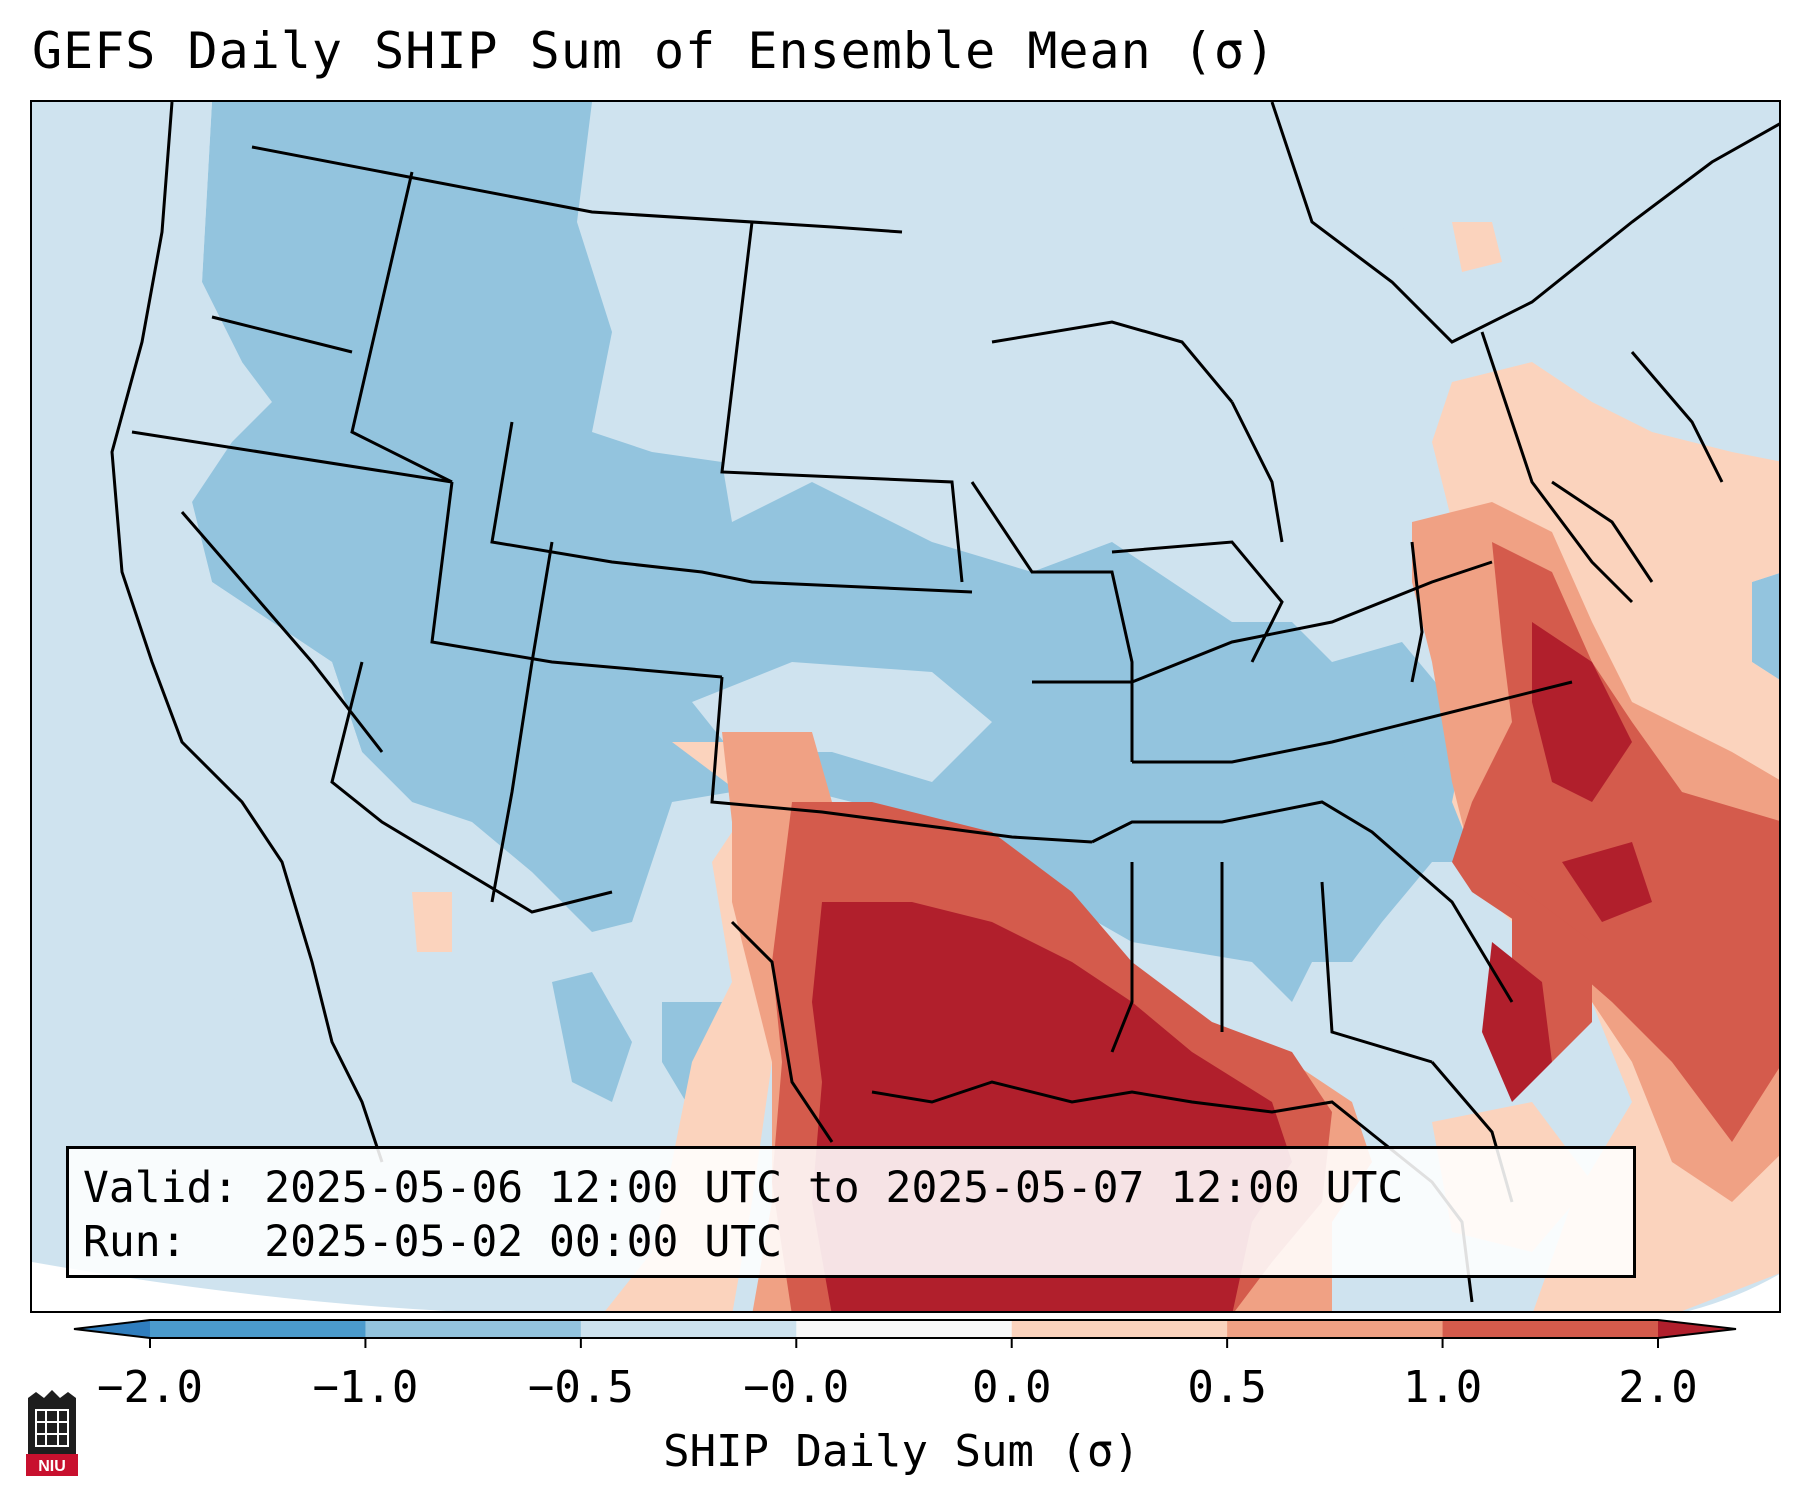 This screenshot has width=1803, height=1506. Describe the element at coordinates (52, 1433) in the screenshot. I see `niu-logo: NIU` at that location.